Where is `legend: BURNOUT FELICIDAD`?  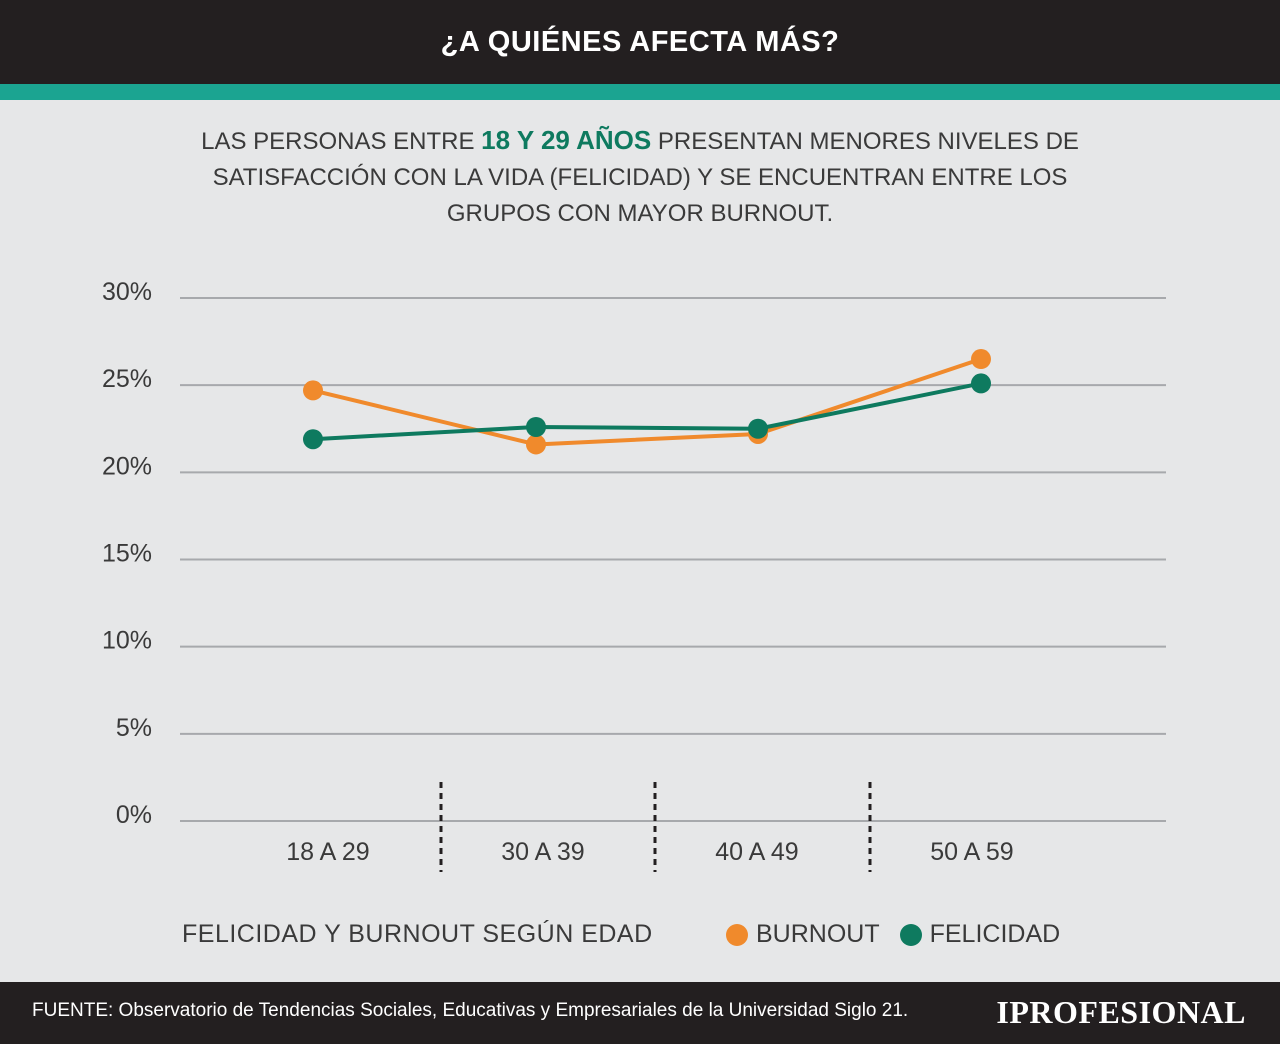
legend: BURNOUT FELICIDAD is located at coordinates (903, 934).